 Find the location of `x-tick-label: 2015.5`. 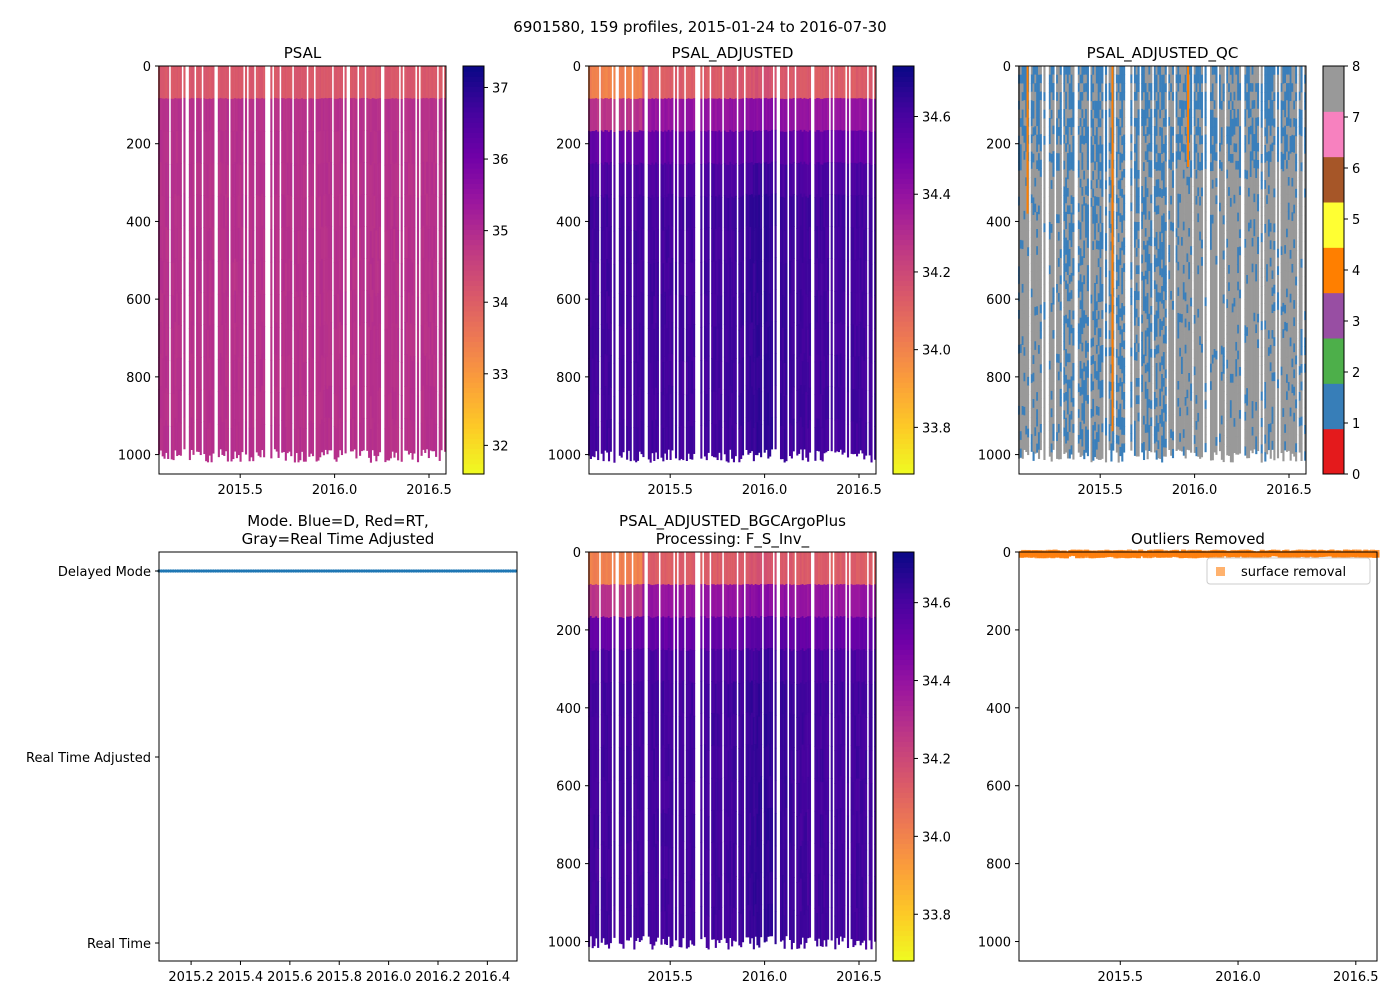

x-tick-label: 2015.5 is located at coordinates (670, 490).